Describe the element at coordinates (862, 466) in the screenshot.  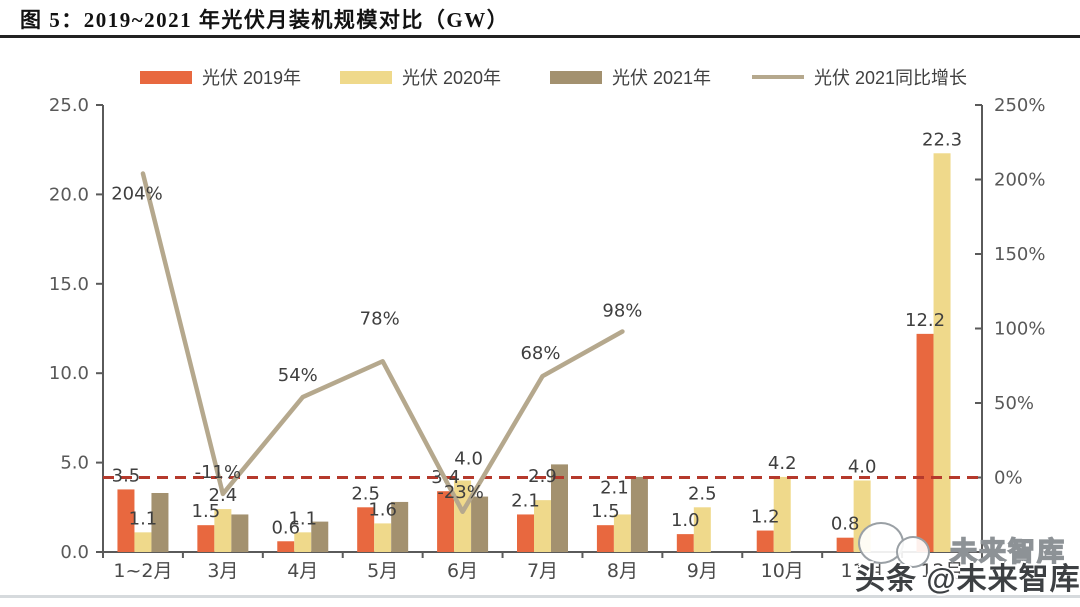
I see `bar-label-光伏 2020年-11月: 4.0` at that location.